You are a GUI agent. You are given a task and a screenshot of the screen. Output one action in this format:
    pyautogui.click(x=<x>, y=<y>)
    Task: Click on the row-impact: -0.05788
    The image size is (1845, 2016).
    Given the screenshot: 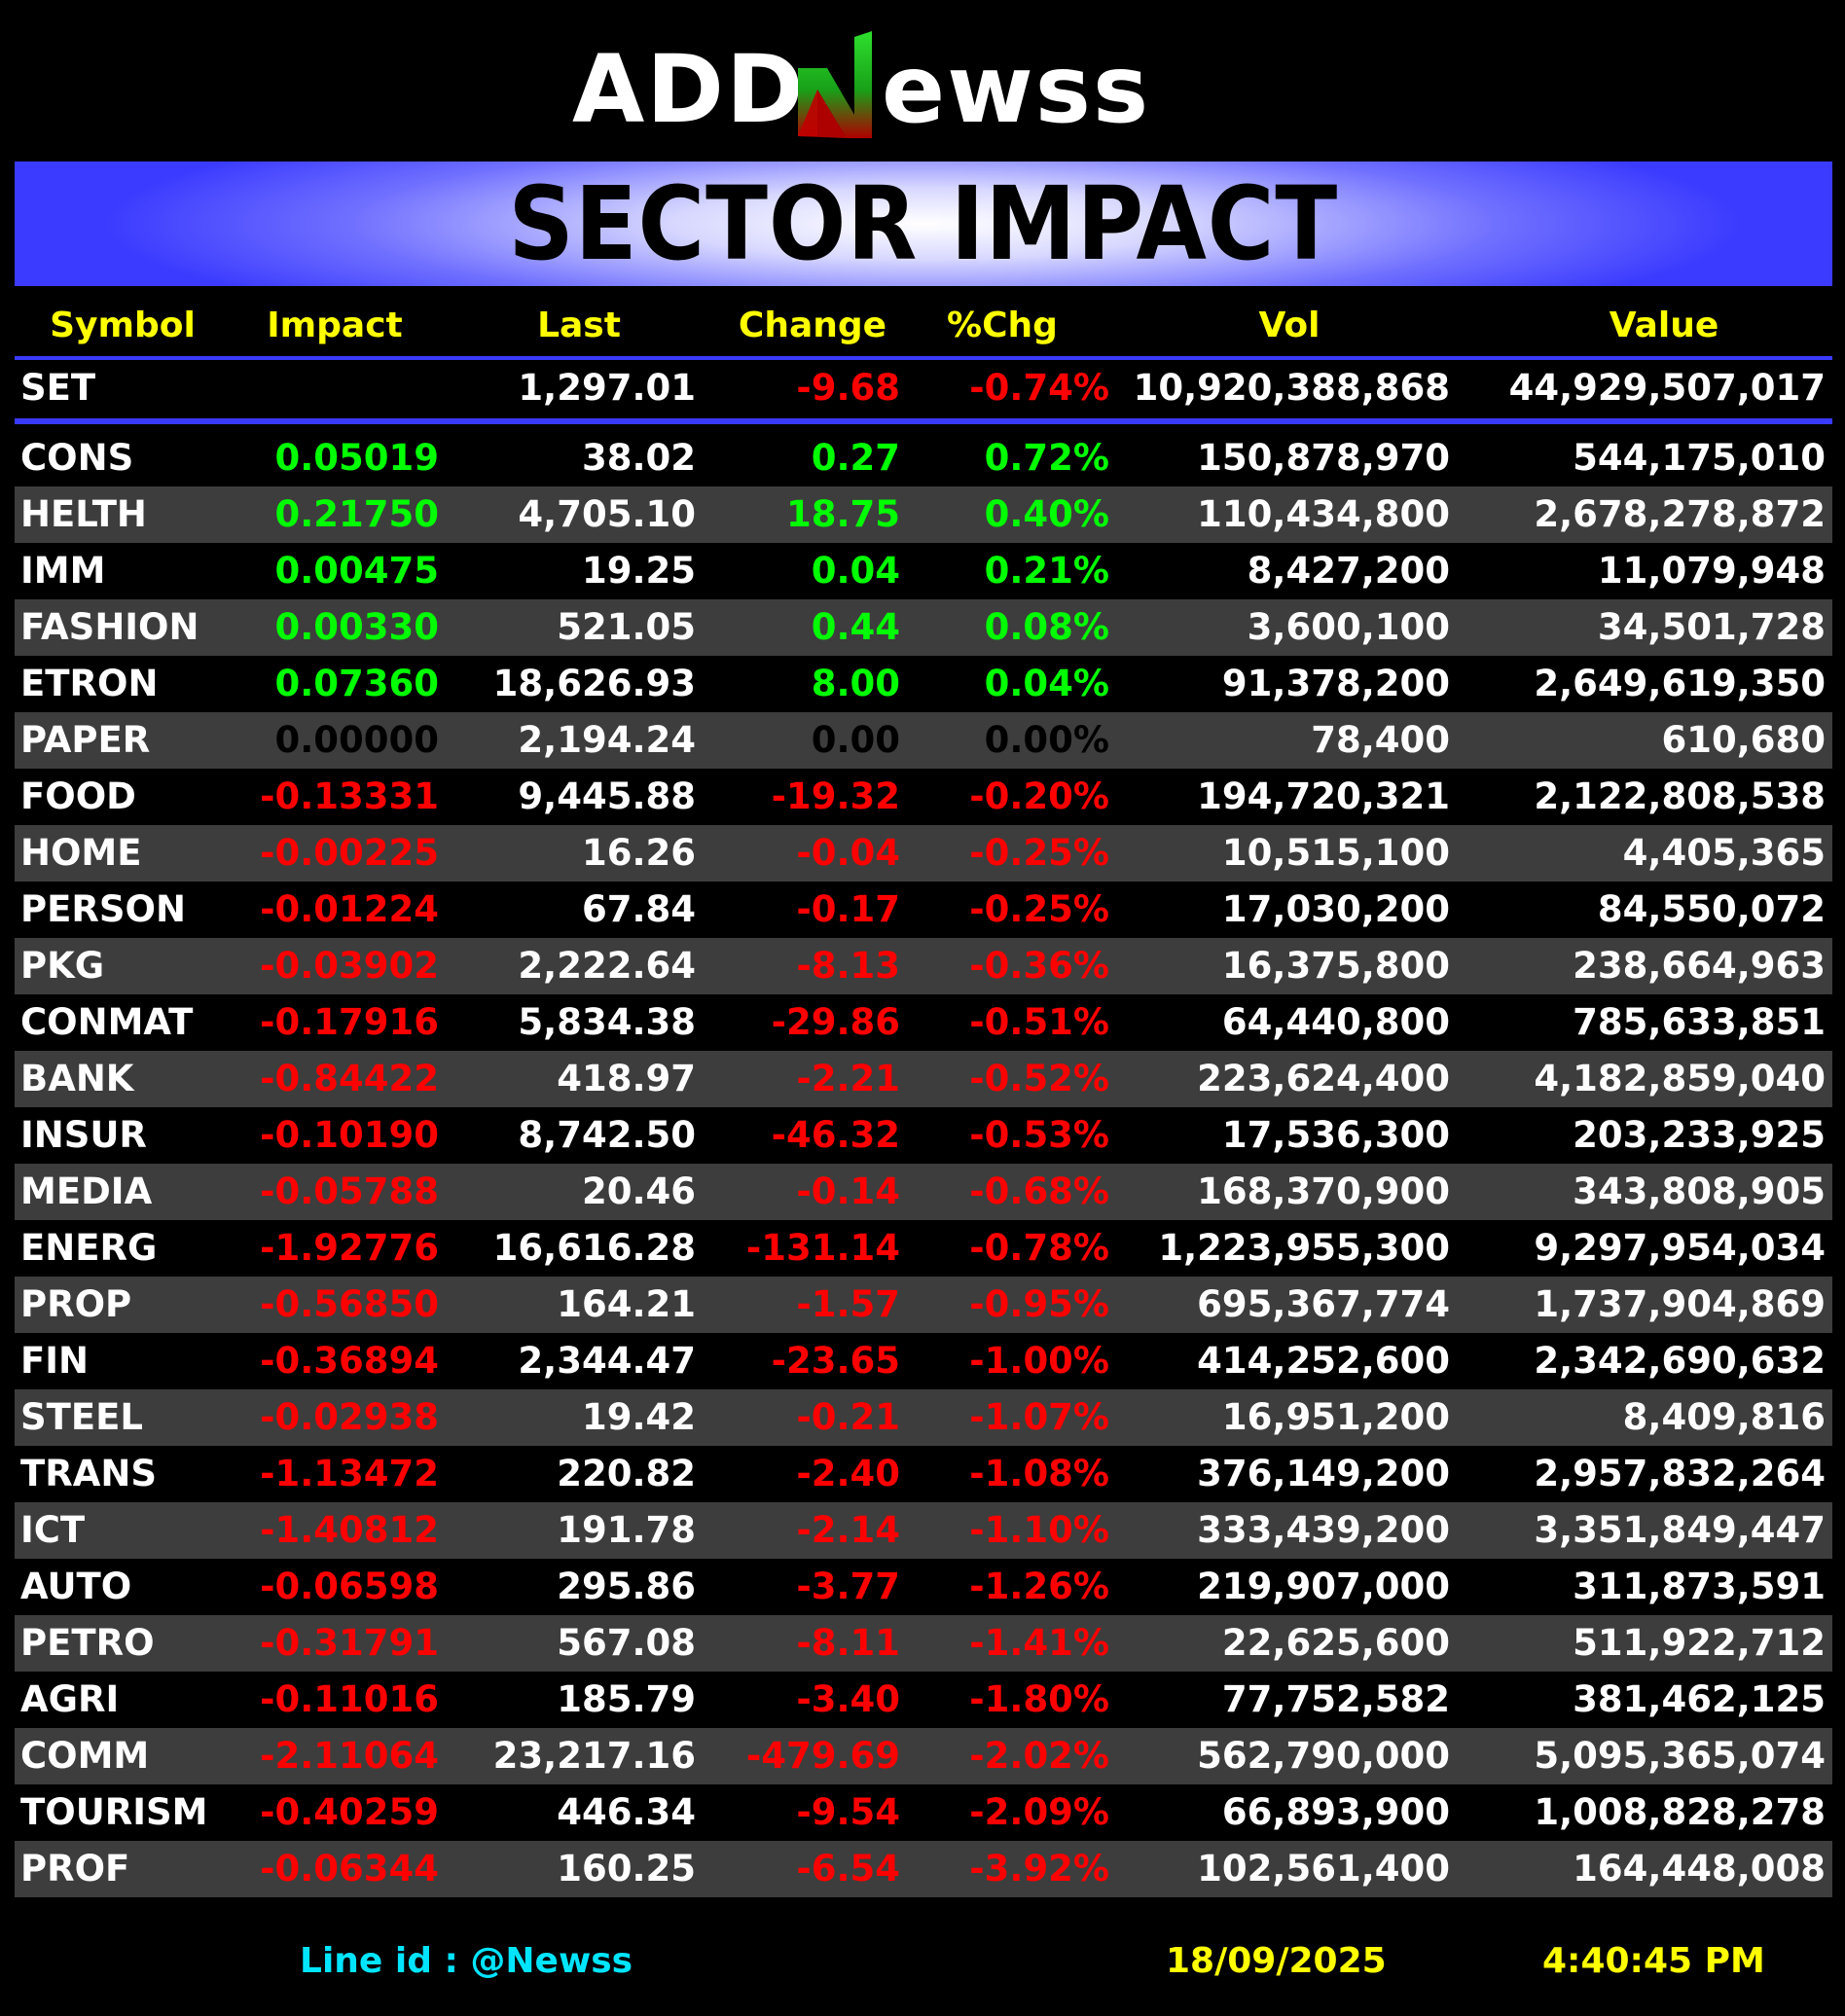 What is the action you would take?
    pyautogui.click(x=349, y=1191)
    